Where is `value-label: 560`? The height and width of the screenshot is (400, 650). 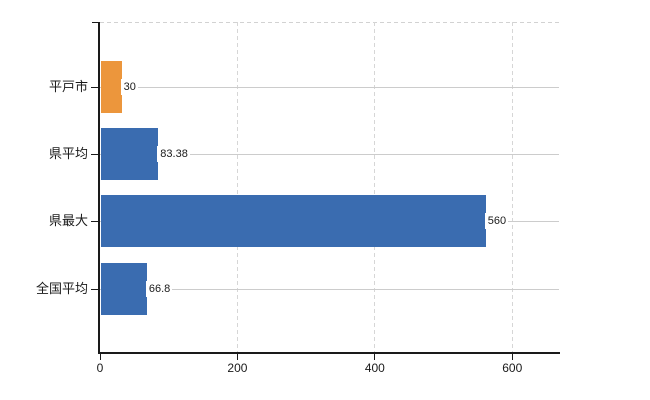 value-label: 560 is located at coordinates (496, 221).